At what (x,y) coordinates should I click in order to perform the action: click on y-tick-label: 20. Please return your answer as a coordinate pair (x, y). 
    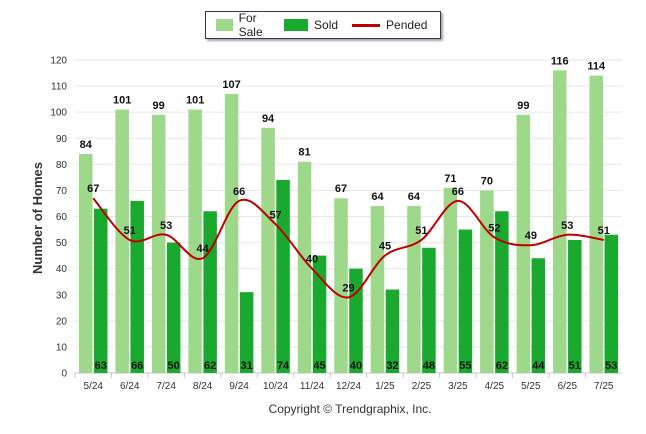
    Looking at the image, I should click on (62, 321).